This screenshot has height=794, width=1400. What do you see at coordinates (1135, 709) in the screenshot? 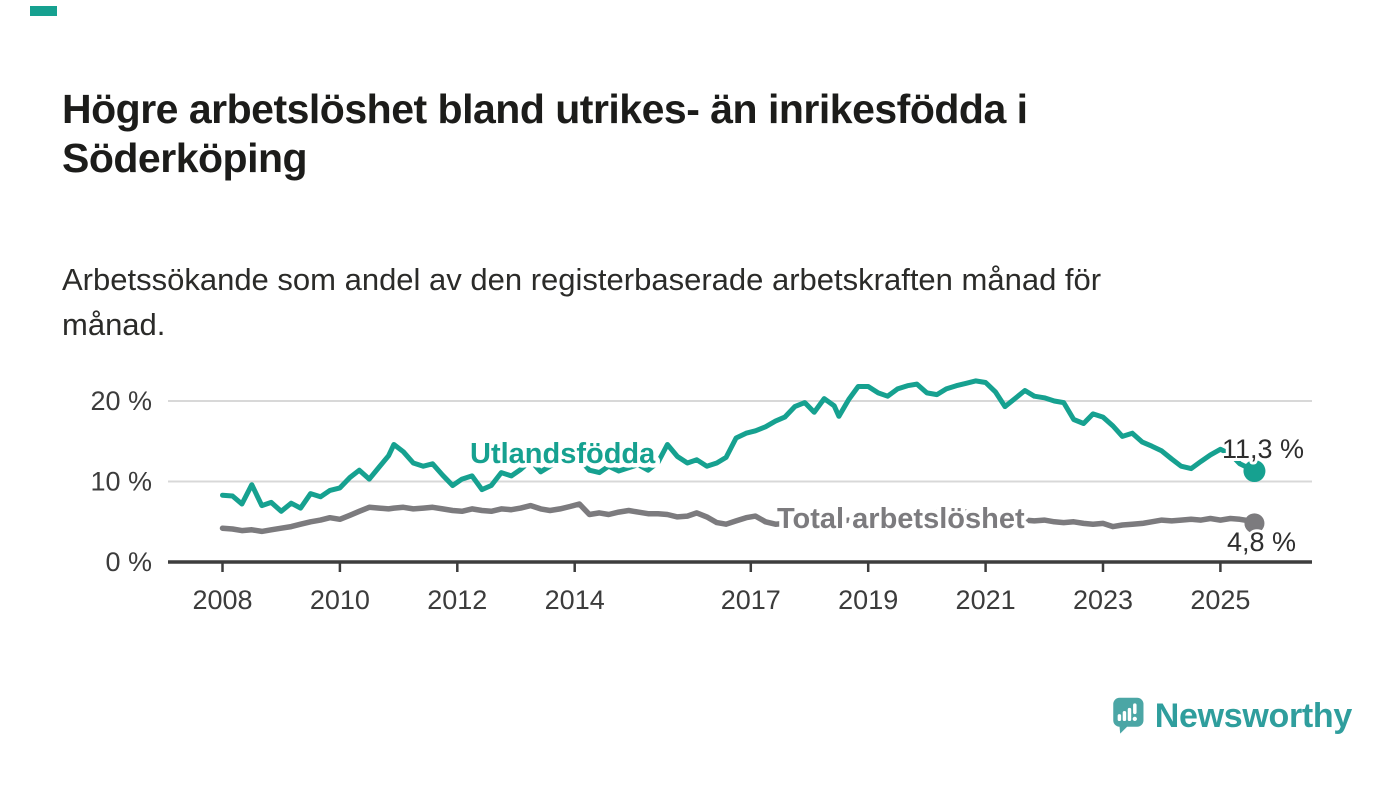
I see `logo-exclamation-bar` at bounding box center [1135, 709].